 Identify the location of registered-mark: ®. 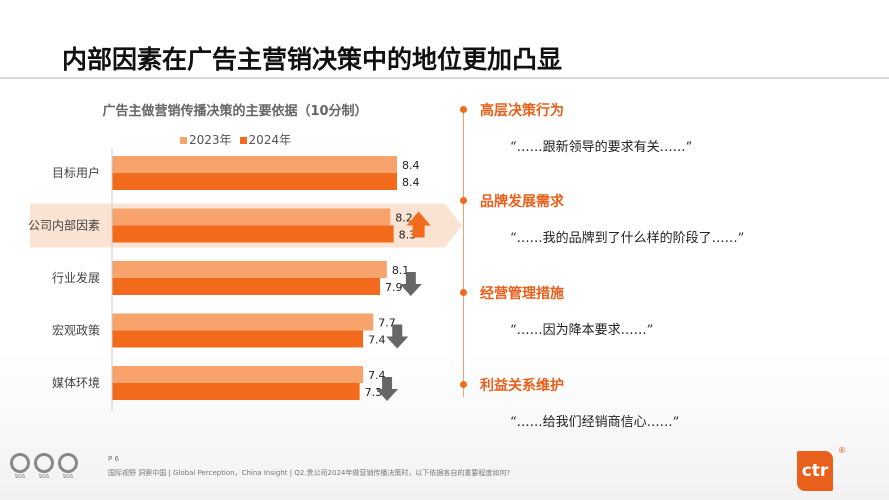
(842, 450).